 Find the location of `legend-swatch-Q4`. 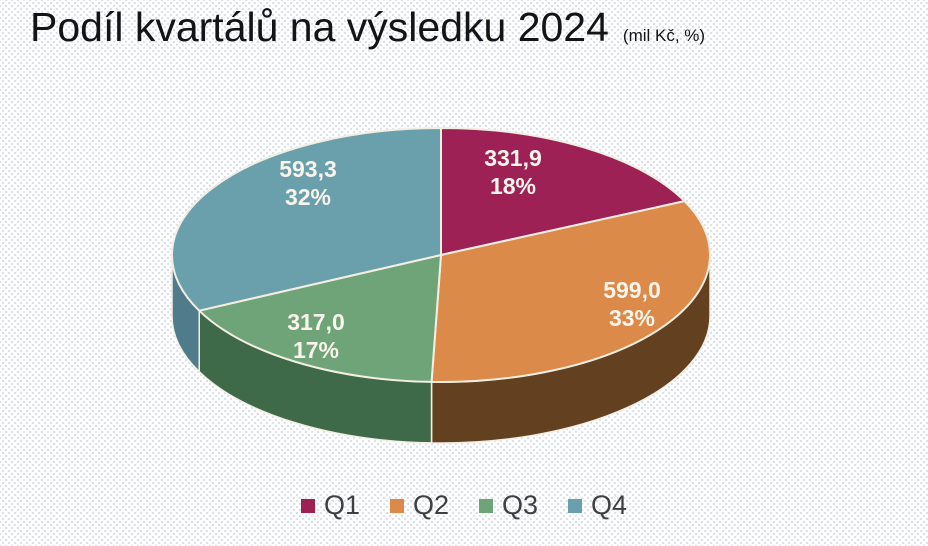

legend-swatch-Q4 is located at coordinates (575, 505).